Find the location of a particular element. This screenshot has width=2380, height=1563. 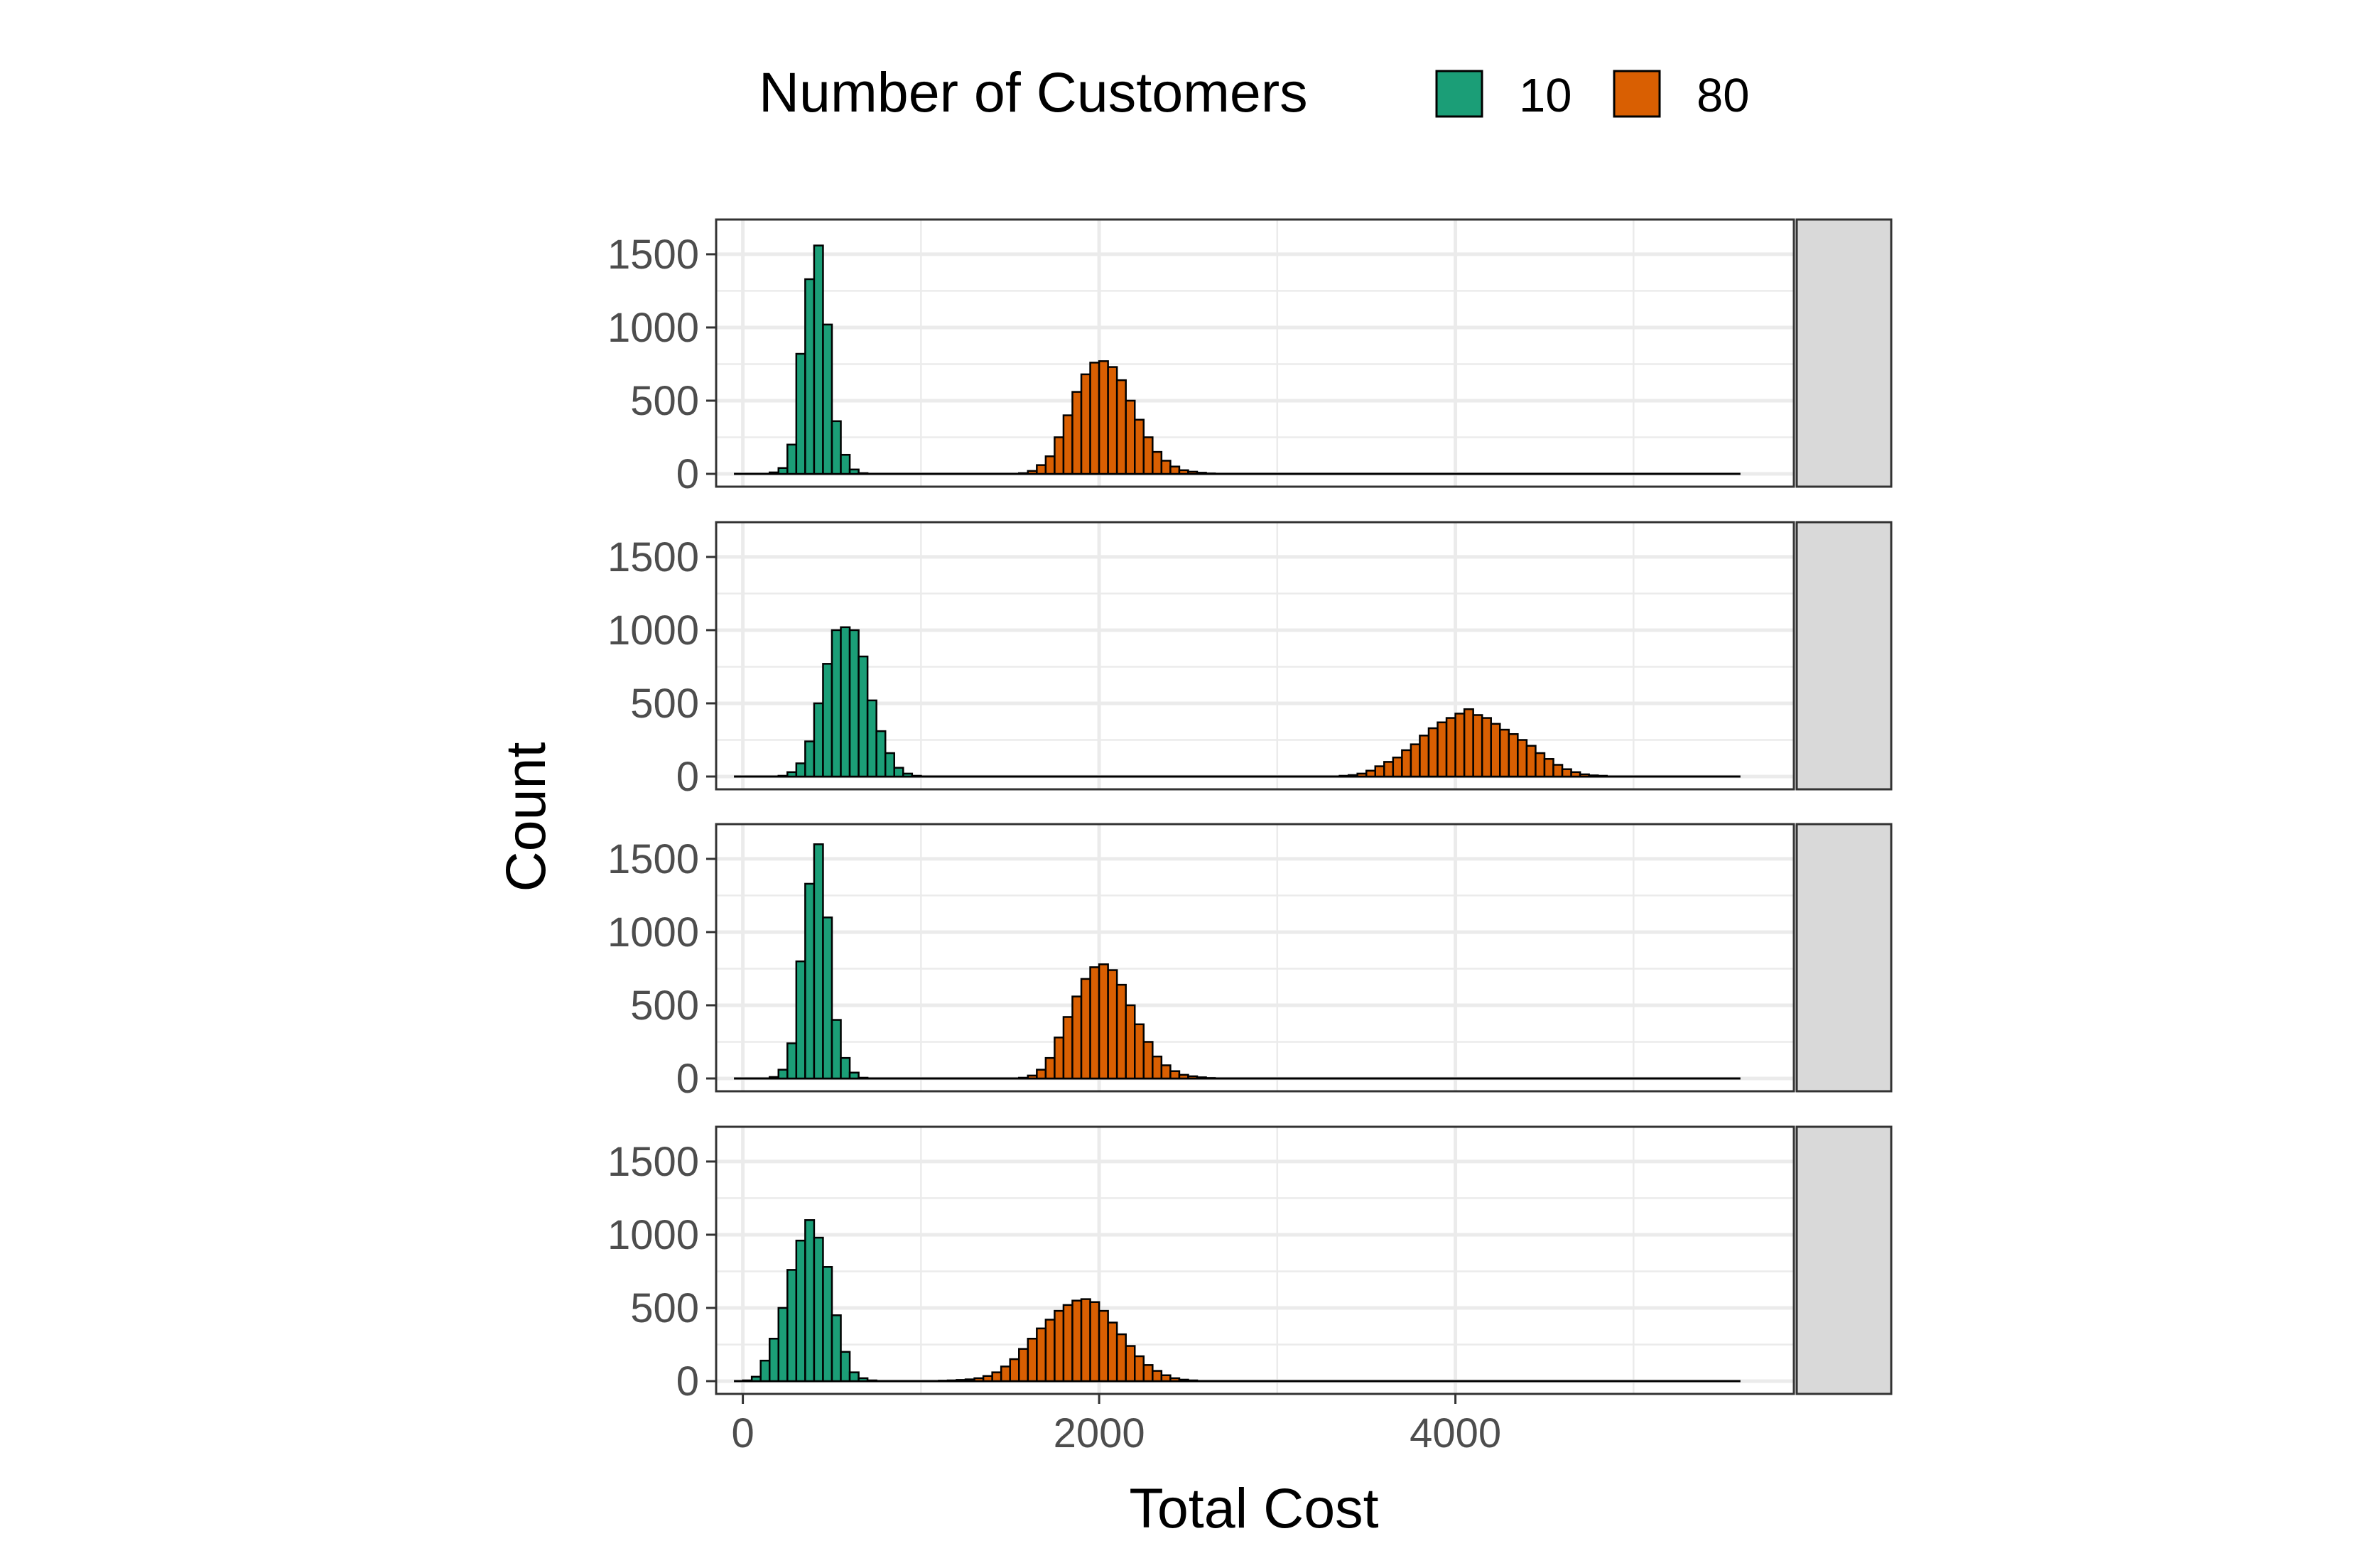

legend-label-80: 80 is located at coordinates (1723, 96).